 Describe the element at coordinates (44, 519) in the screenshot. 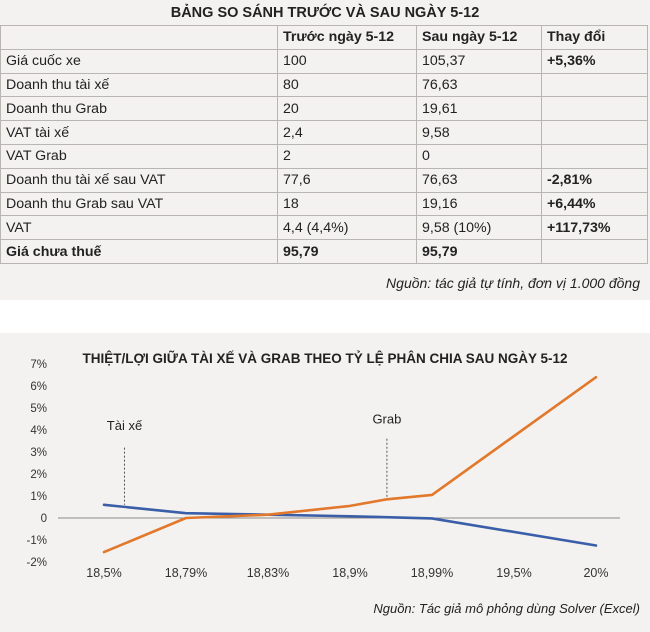

I see `y-tick-label: 0` at that location.